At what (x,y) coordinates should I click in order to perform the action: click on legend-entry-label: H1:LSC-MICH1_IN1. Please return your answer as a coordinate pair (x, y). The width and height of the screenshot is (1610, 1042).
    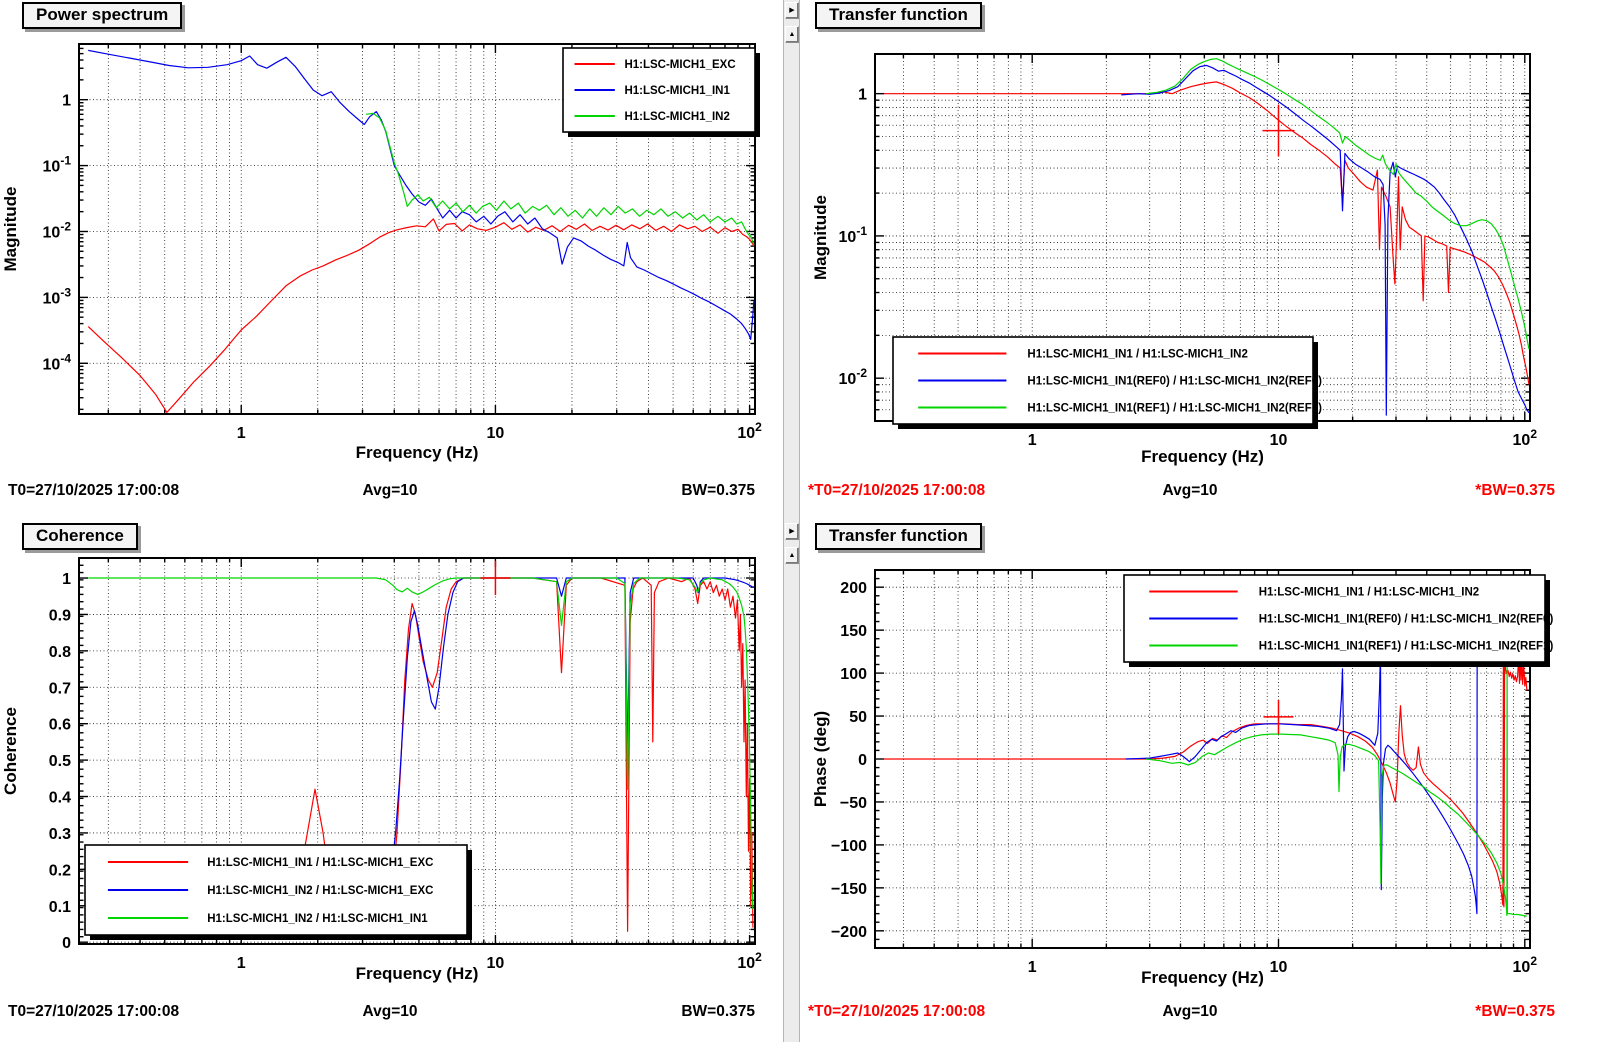
    Looking at the image, I should click on (677, 91).